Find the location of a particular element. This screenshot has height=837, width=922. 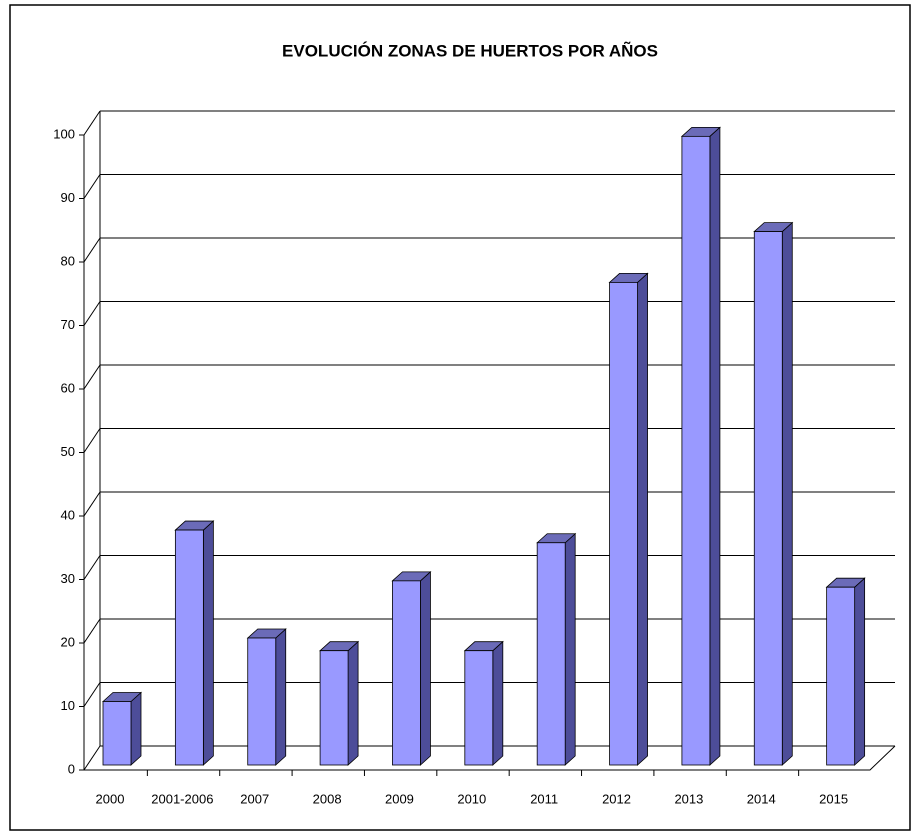

y-tick-label: 90 is located at coordinates (68, 197).